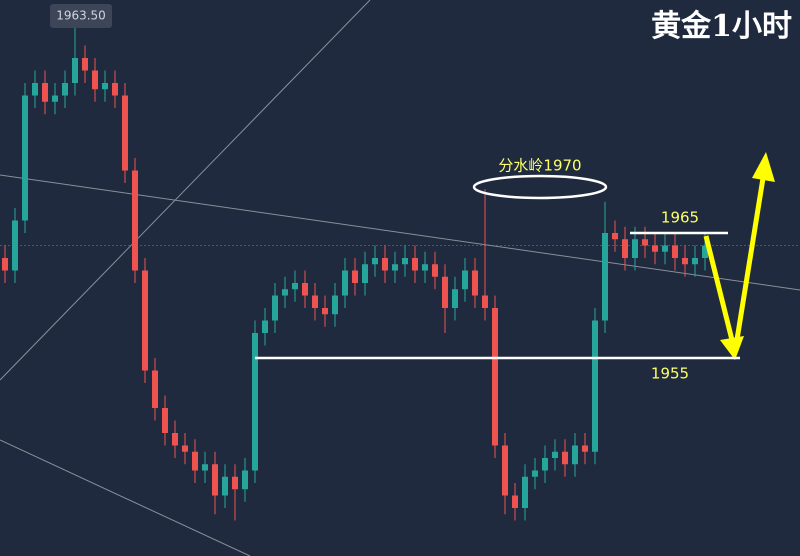 The width and height of the screenshot is (800, 556). I want to click on trend-line, so click(125, 497).